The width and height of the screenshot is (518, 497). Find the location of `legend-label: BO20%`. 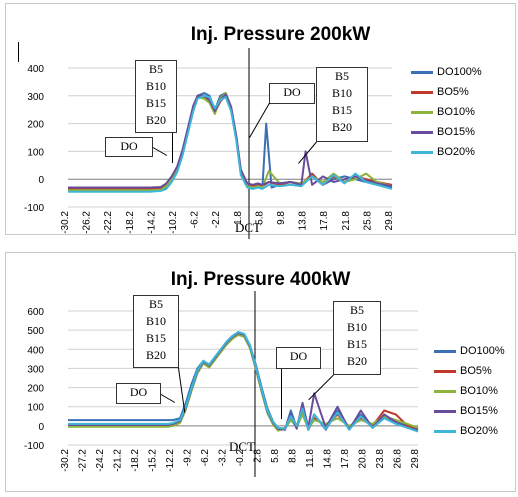

legend-label: BO20% is located at coordinates (456, 152).